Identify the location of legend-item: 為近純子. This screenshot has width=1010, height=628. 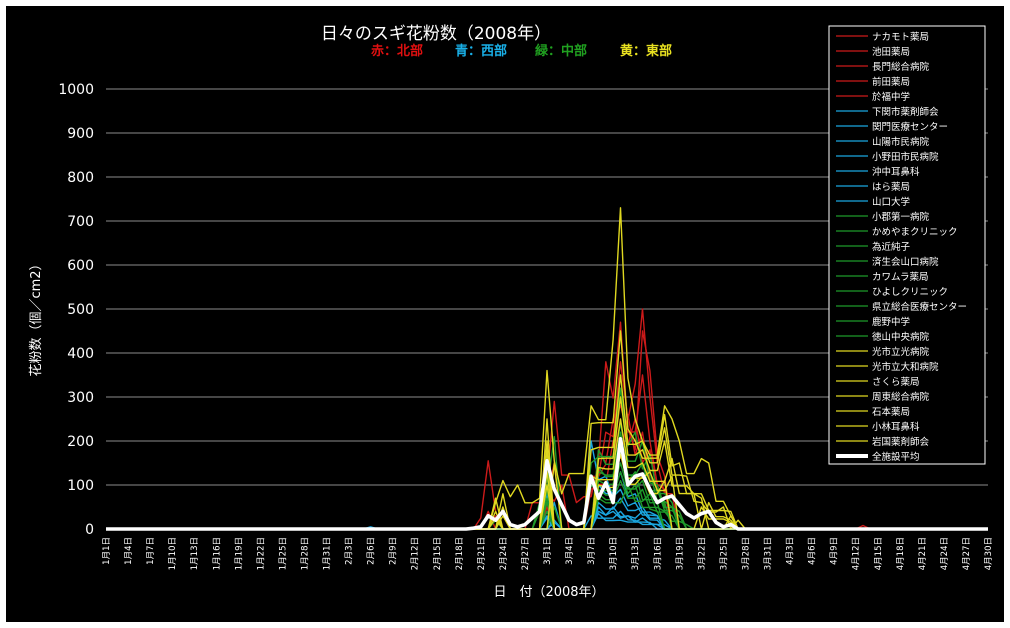
(891, 247).